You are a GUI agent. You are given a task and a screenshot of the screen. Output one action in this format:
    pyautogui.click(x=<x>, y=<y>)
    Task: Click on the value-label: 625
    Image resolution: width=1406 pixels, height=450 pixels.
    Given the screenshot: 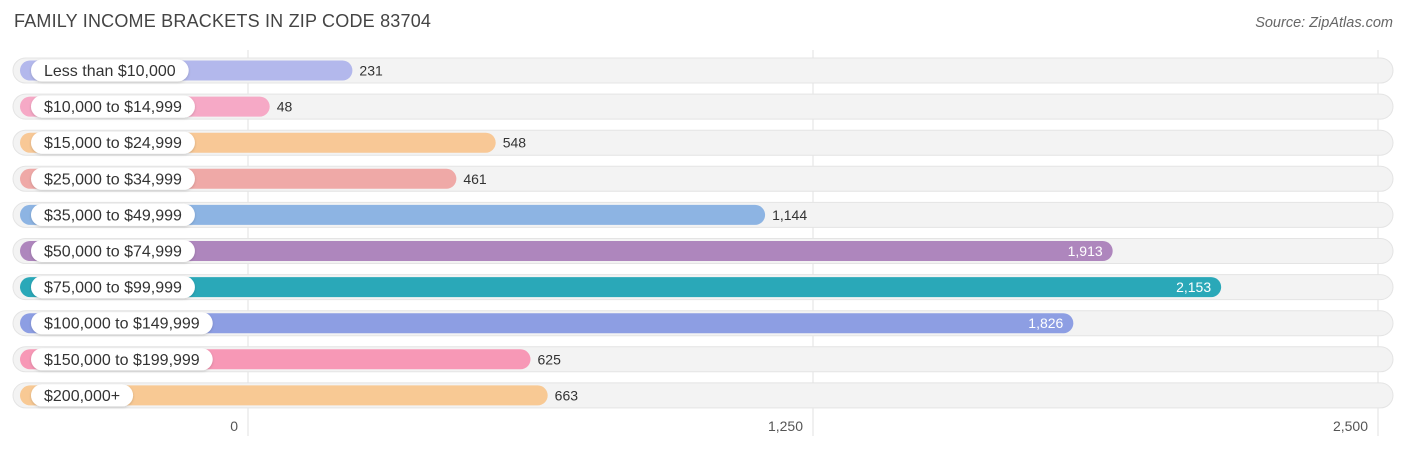 What is the action you would take?
    pyautogui.click(x=550, y=359)
    